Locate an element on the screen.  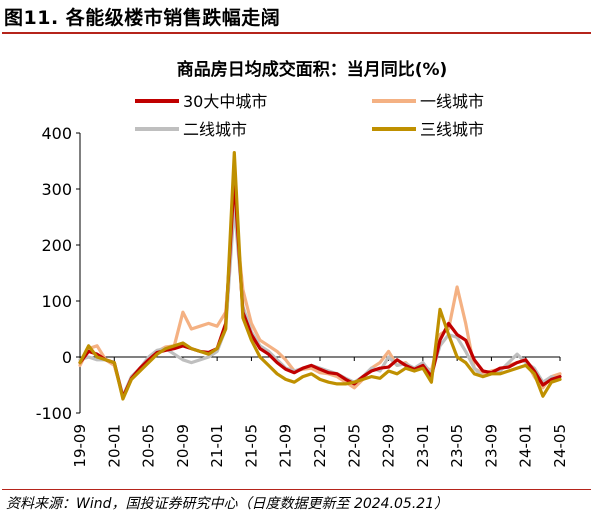
y-tick-label: 100 is located at coordinates (56, 301).